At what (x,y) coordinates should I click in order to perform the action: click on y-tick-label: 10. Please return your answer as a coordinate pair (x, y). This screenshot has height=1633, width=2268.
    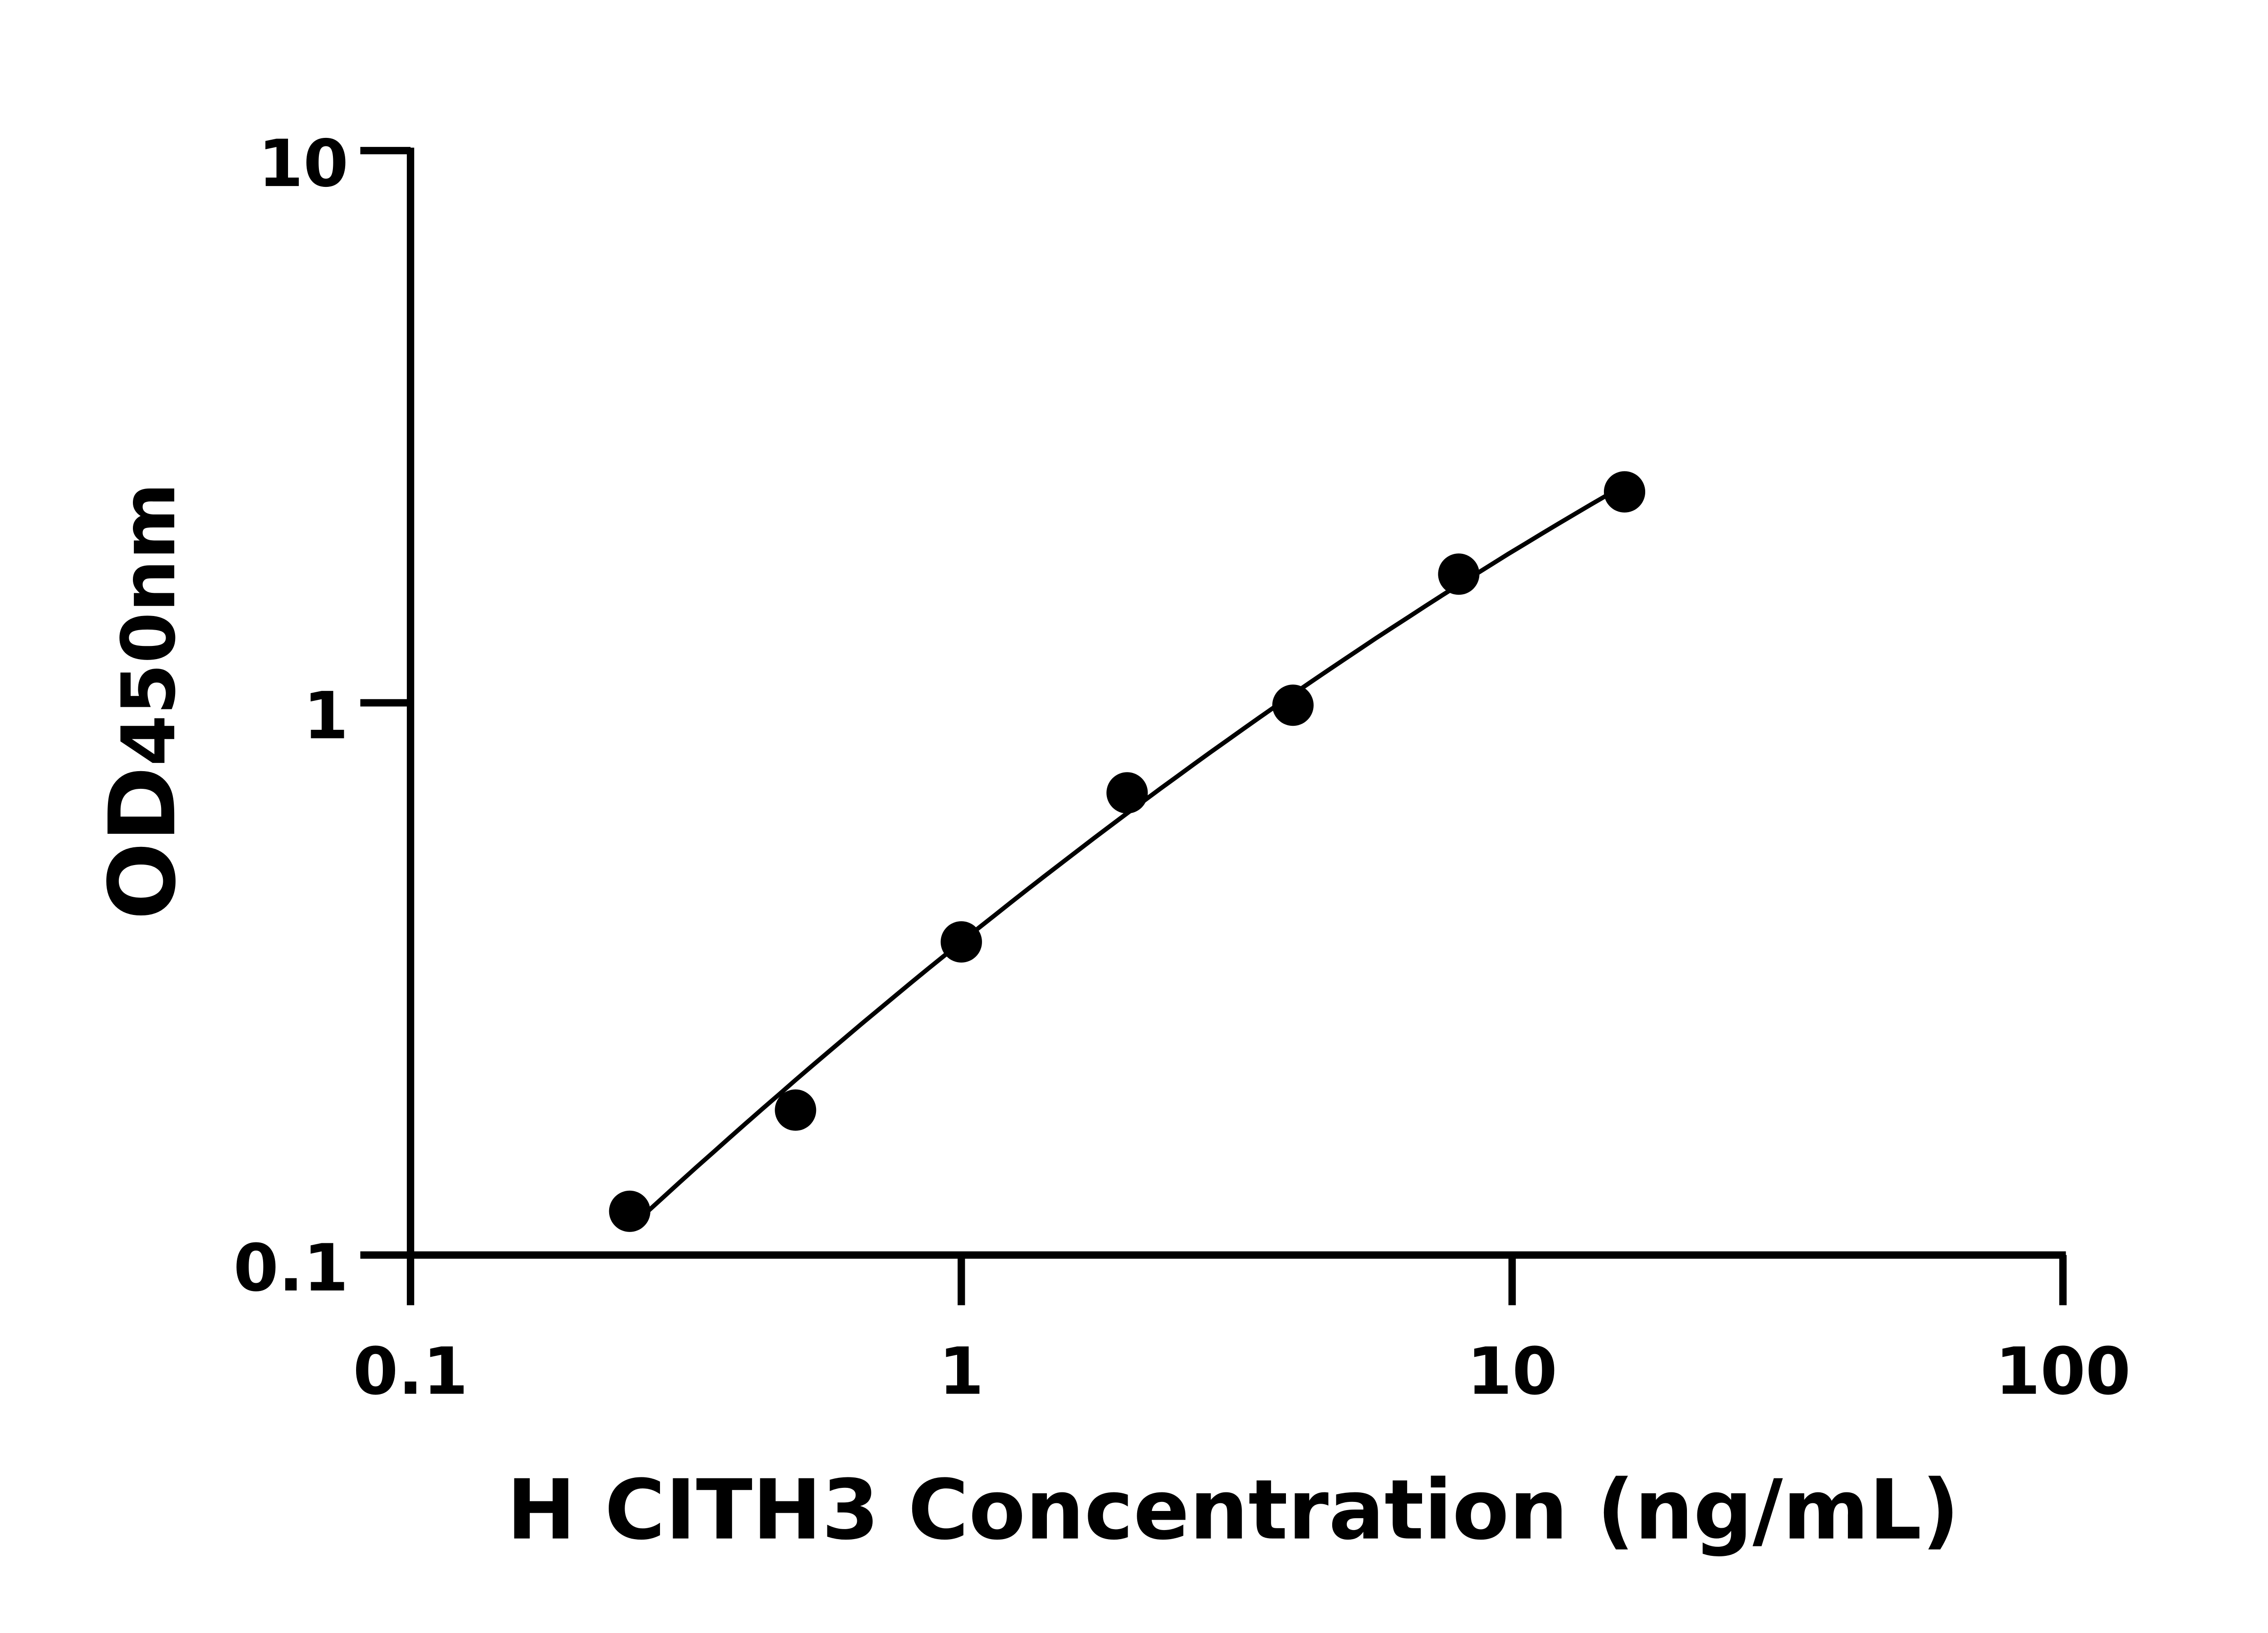
    Looking at the image, I should click on (303, 163).